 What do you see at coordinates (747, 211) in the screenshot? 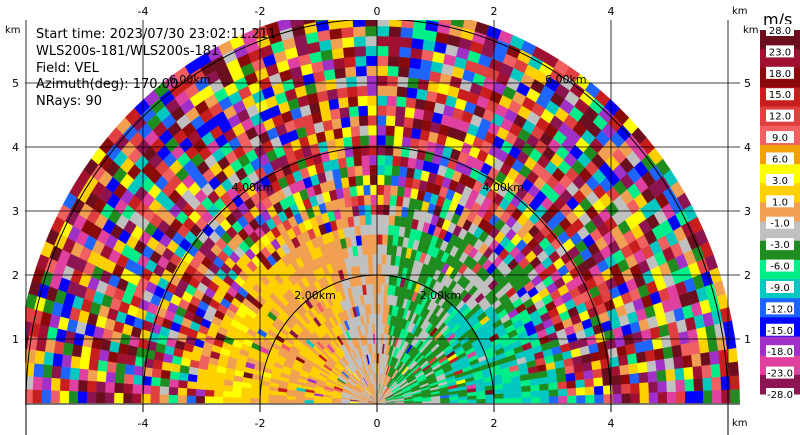
I see `y-tick-label-right: 3` at bounding box center [747, 211].